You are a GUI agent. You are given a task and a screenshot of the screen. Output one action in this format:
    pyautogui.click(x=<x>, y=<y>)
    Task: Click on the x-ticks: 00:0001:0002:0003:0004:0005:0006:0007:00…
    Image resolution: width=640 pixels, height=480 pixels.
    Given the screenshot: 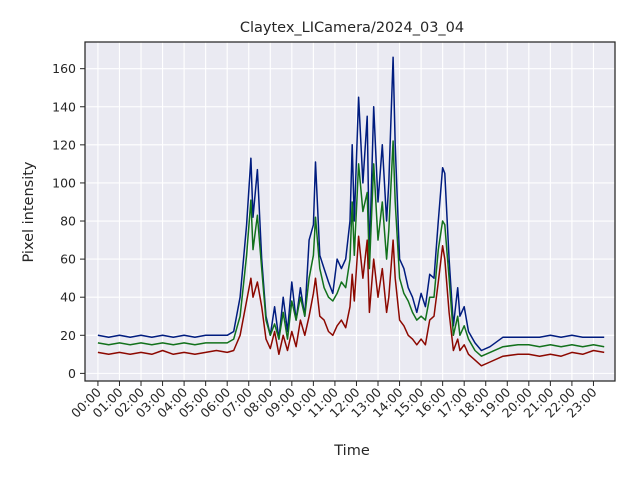 What is the action you would take?
    pyautogui.click(x=334, y=401)
    